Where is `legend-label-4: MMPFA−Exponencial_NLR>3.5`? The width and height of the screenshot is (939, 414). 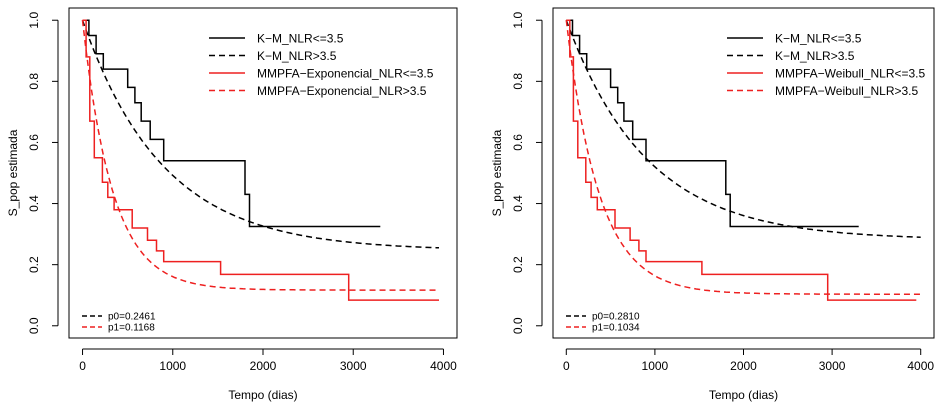
legend-label-4: MMPFA−Exponencial_NLR>3.5 is located at coordinates (342, 91).